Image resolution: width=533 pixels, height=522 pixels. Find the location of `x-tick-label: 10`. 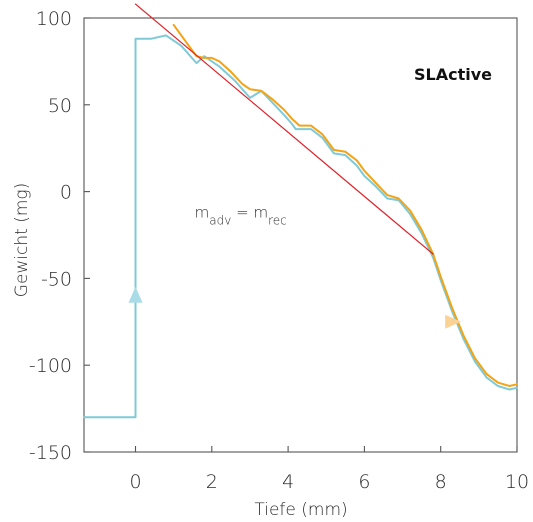

x-tick-label: 10 is located at coordinates (517, 482).